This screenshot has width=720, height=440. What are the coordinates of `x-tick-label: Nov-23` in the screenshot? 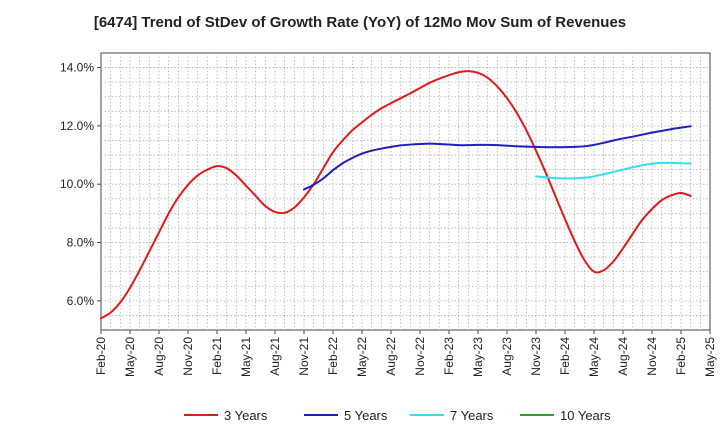 It's located at (536, 356).